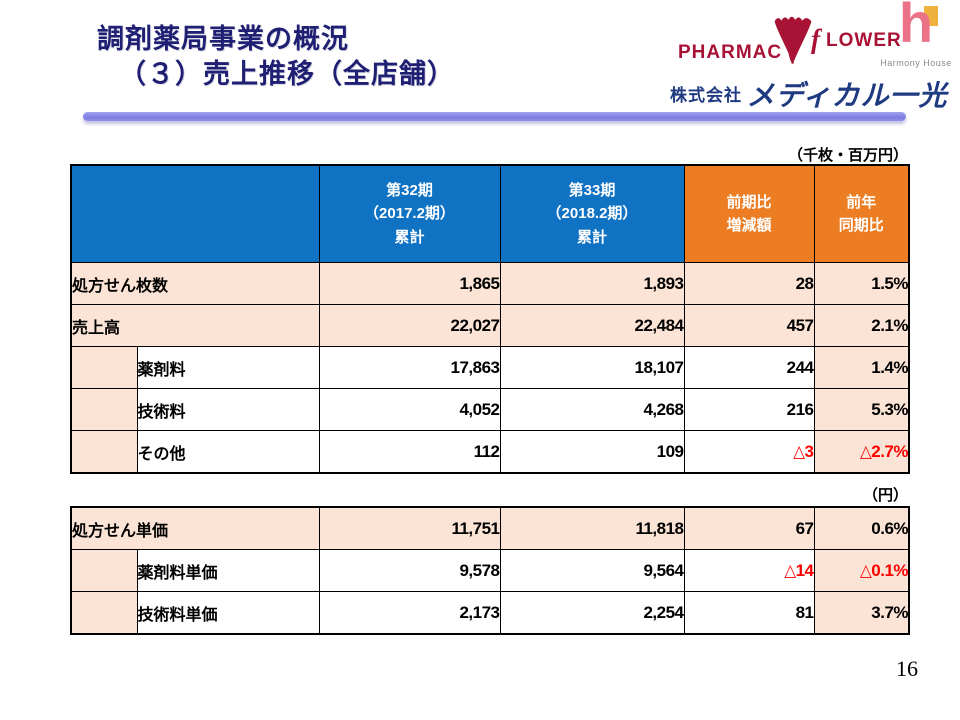  I want to click on company-prefix: 株式会社, so click(706, 95).